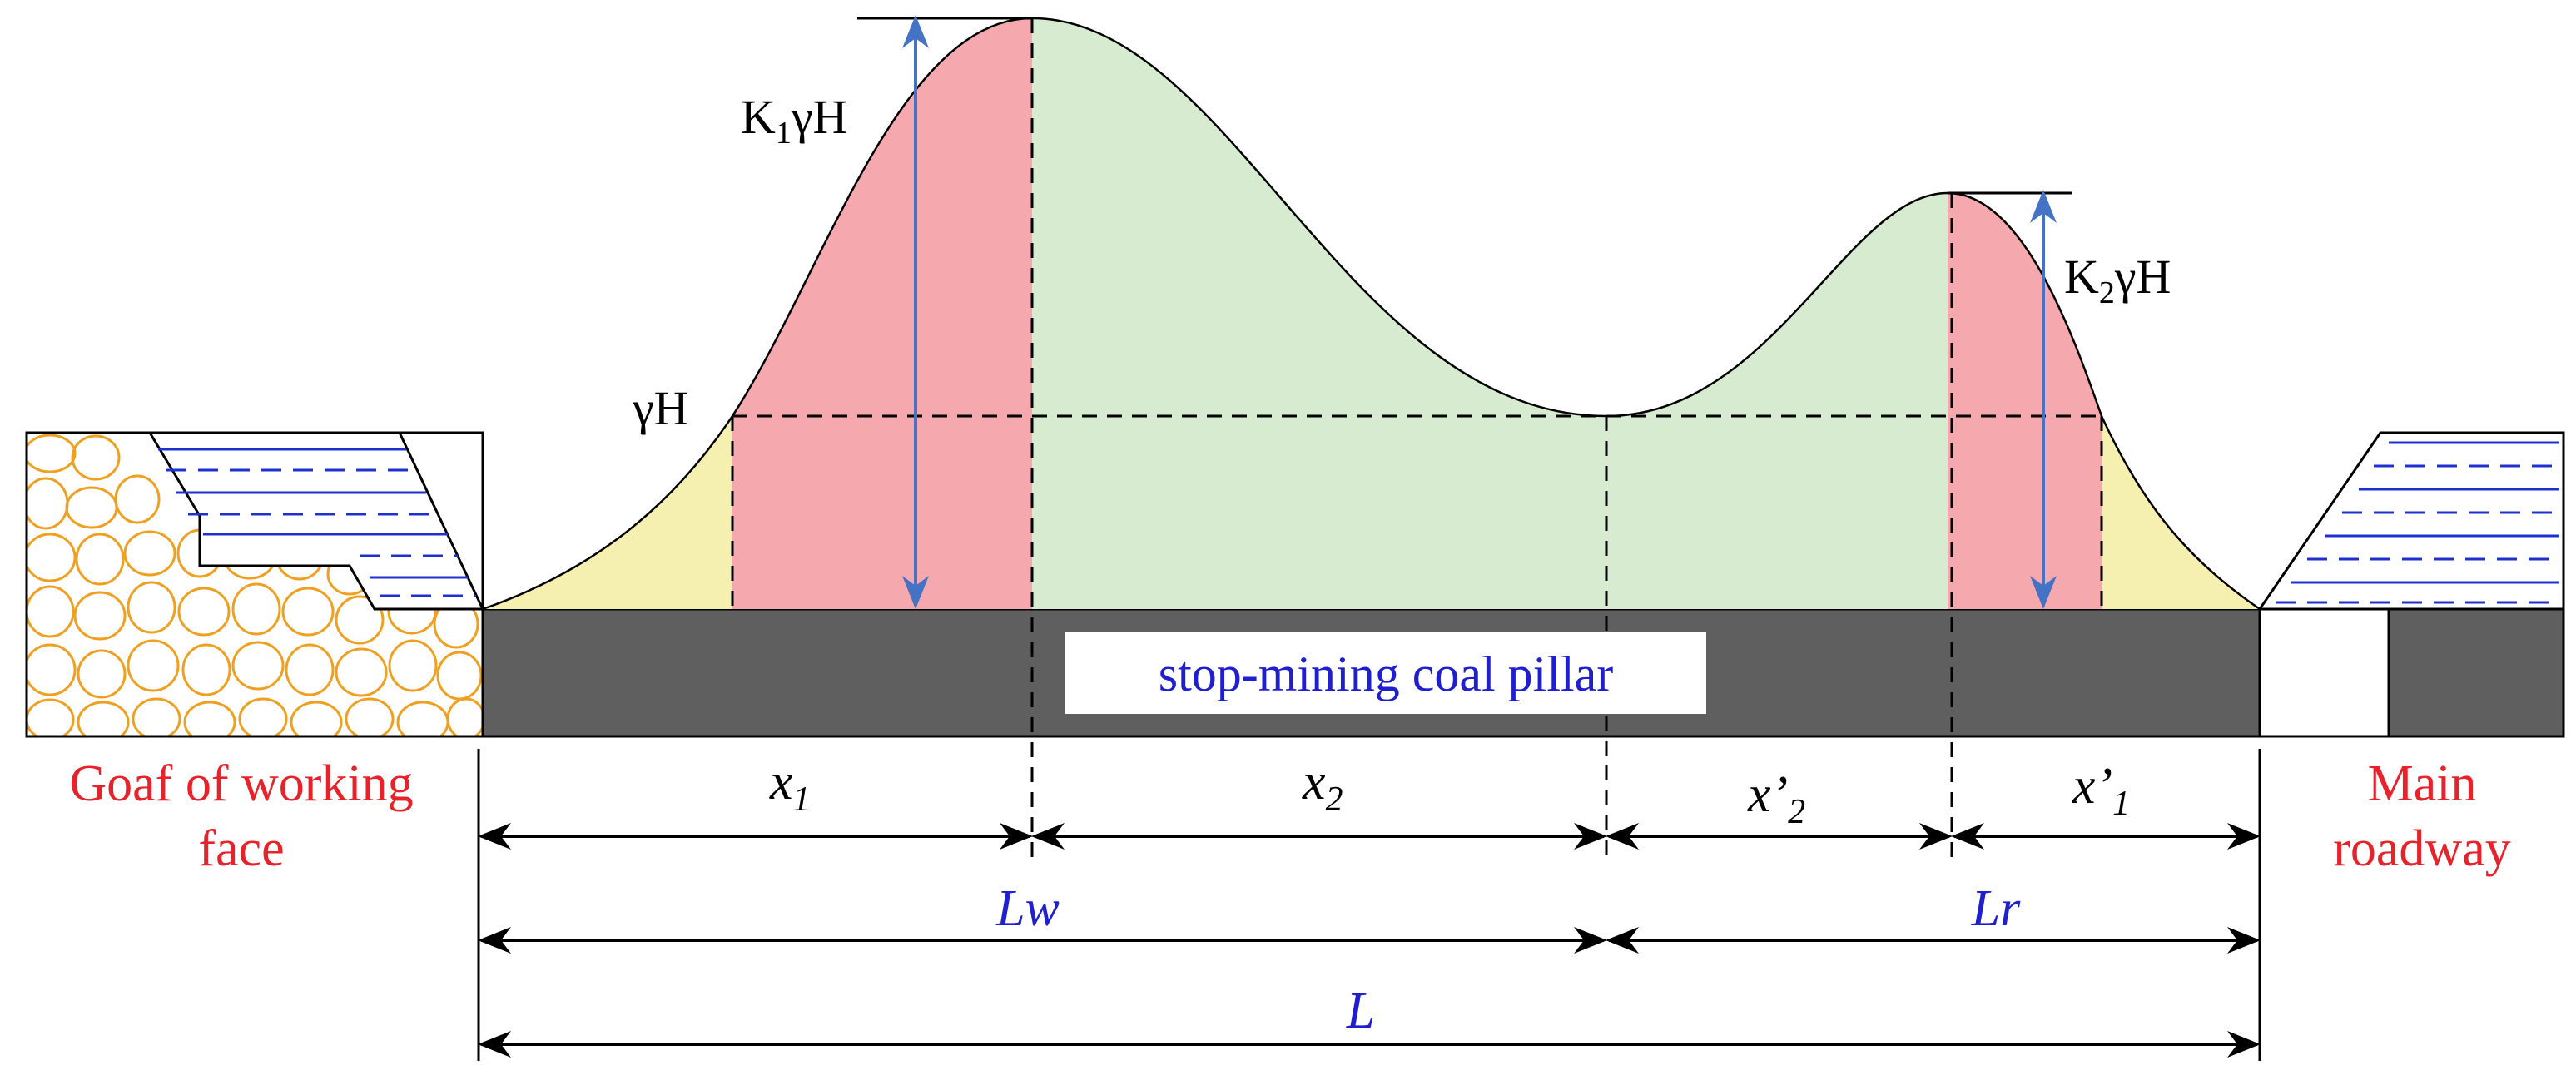  What do you see at coordinates (1360, 1011) in the screenshot?
I see `l-label: L` at bounding box center [1360, 1011].